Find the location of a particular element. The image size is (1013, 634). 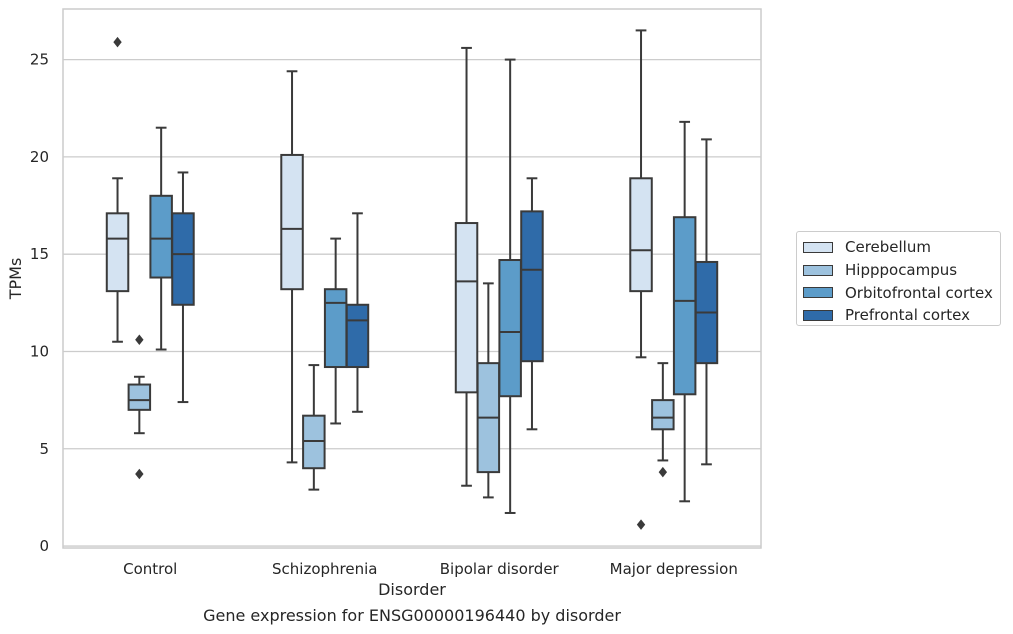

legend-item: Hipppocampus is located at coordinates (901, 270).